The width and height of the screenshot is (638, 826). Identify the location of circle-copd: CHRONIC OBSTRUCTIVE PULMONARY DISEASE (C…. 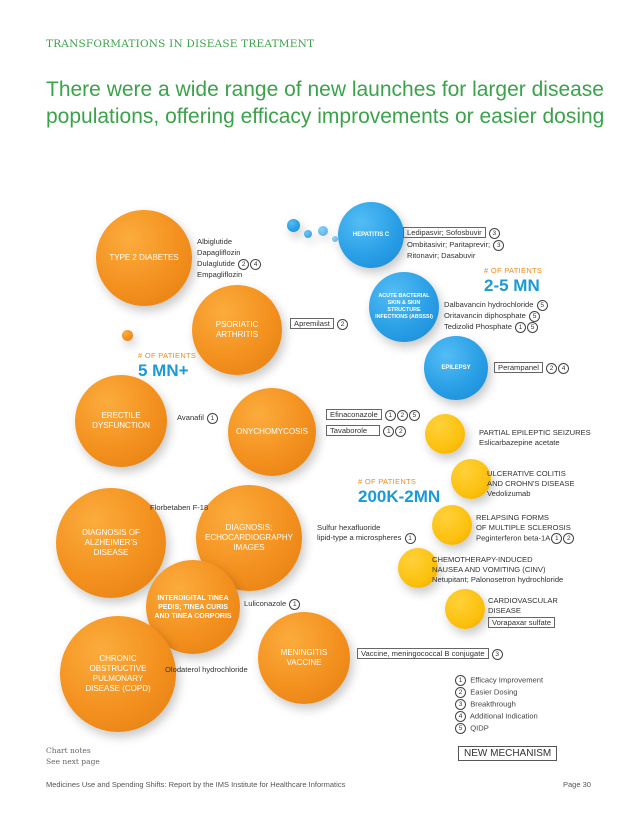
(118, 674).